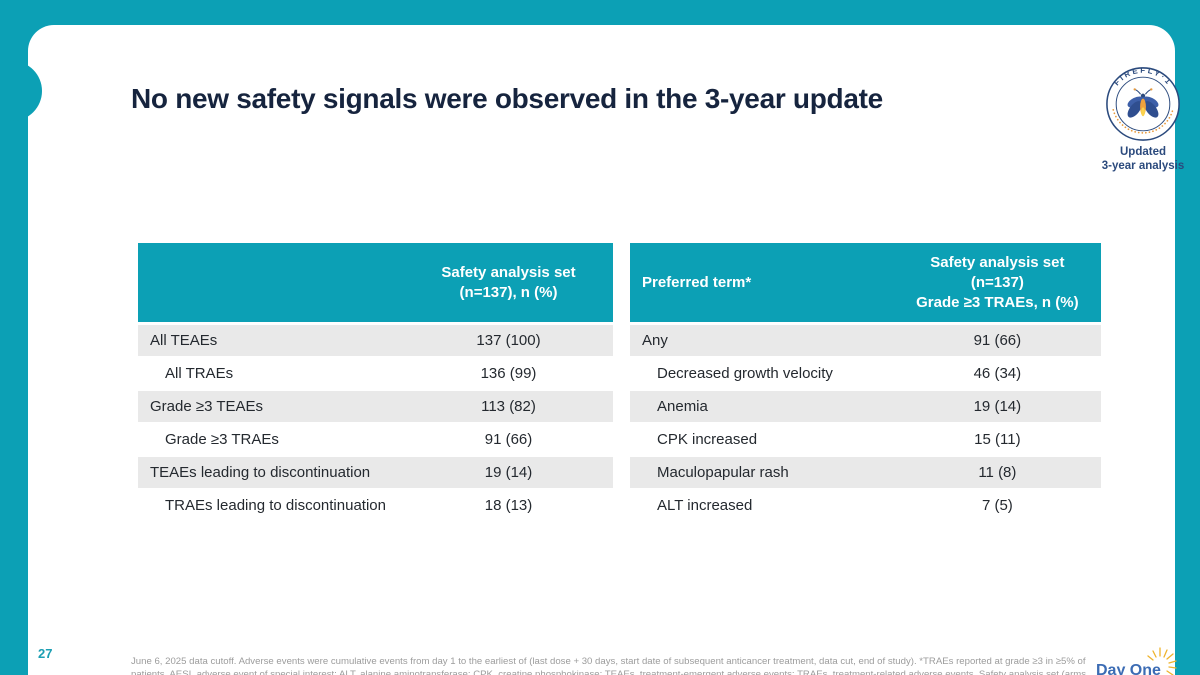  I want to click on firefly-icon, so click(1143, 103).